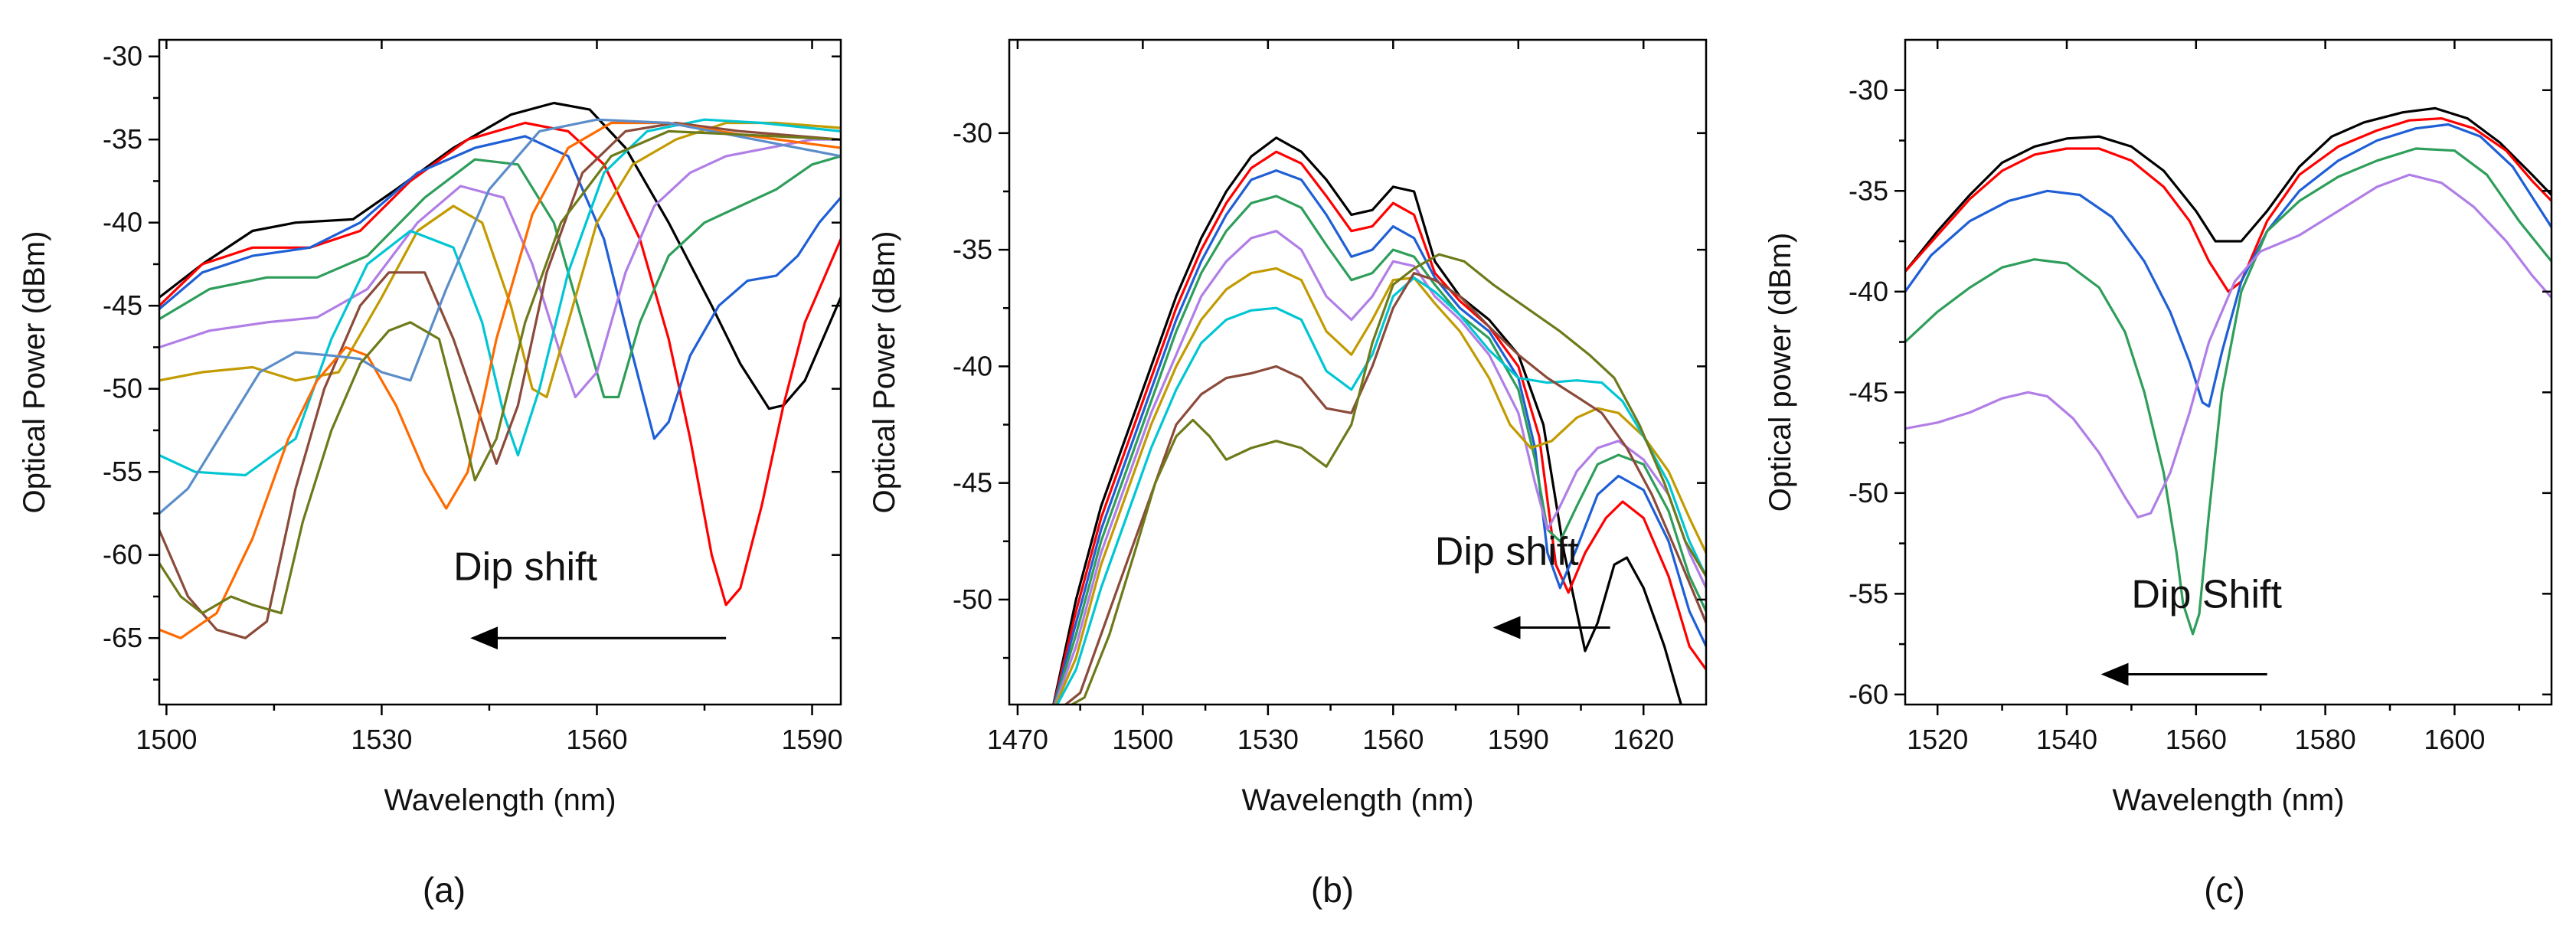 The width and height of the screenshot is (2576, 945). I want to click on x-tick-label: 1540, so click(2066, 739).